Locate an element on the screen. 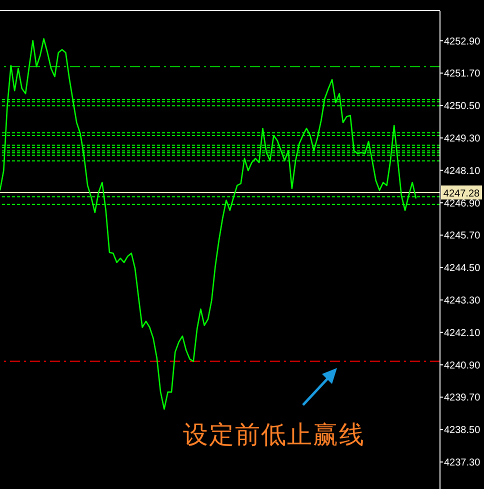  annotation: 设定前低止赢线 is located at coordinates (274, 435).